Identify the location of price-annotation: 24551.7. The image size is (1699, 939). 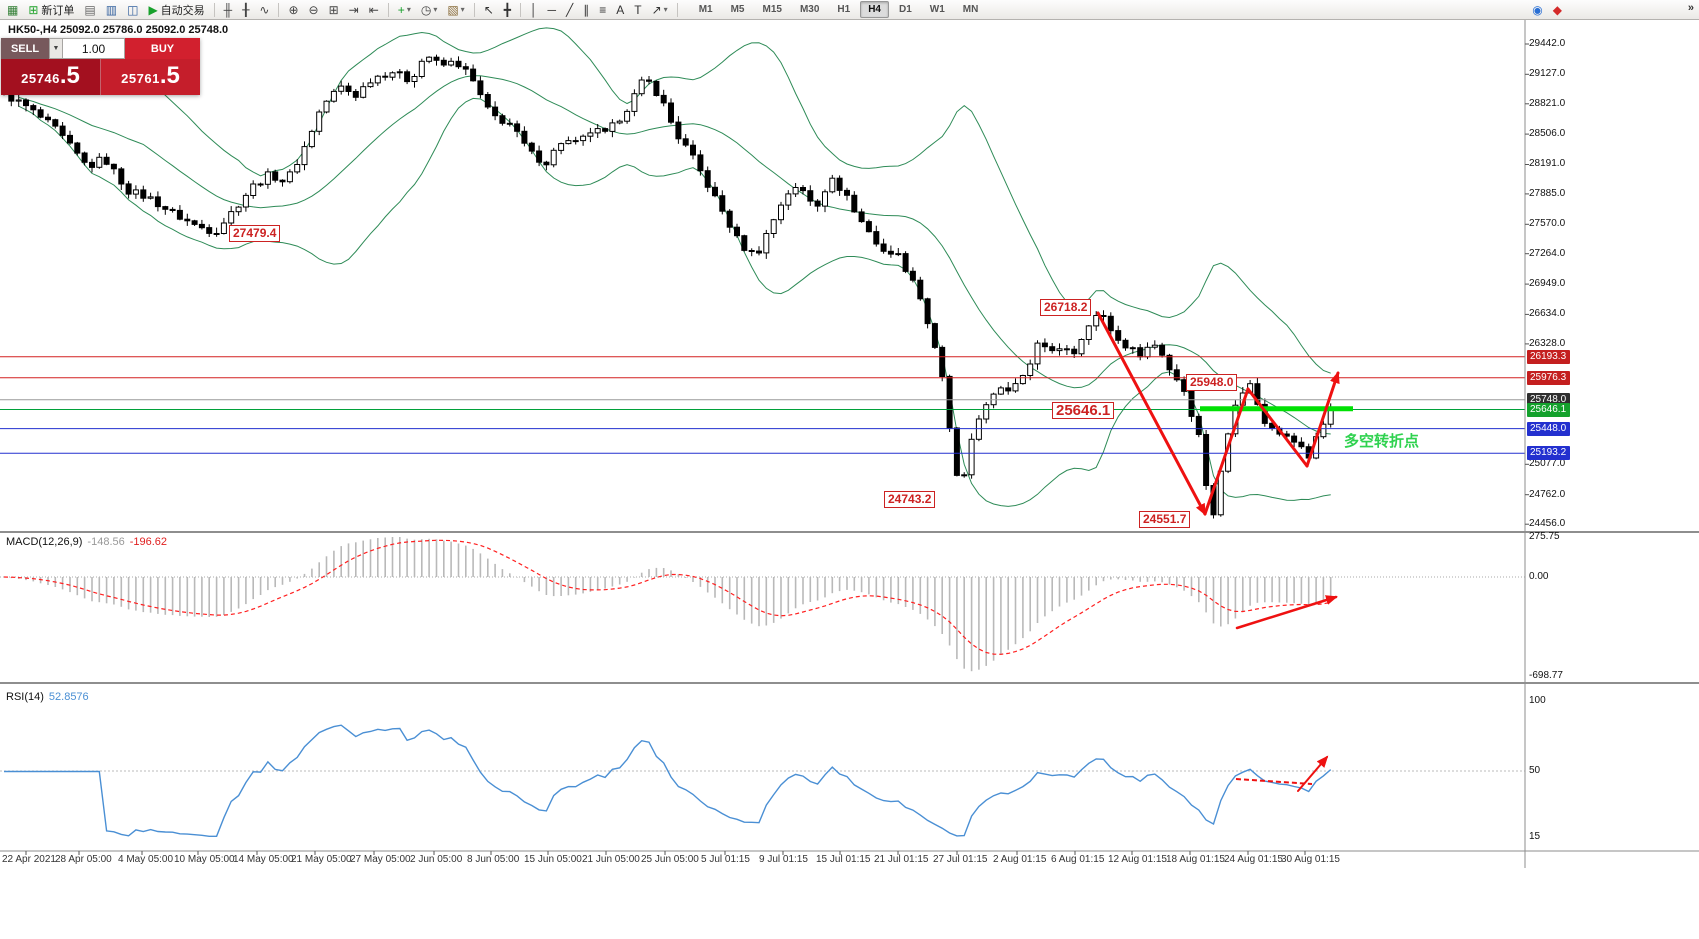
(1165, 519).